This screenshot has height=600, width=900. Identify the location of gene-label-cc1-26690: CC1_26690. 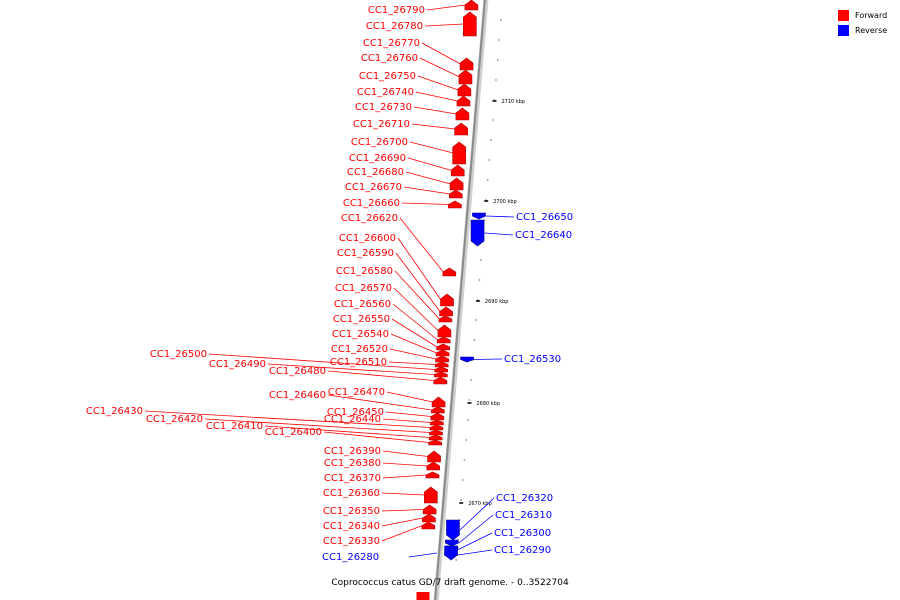
(377, 158).